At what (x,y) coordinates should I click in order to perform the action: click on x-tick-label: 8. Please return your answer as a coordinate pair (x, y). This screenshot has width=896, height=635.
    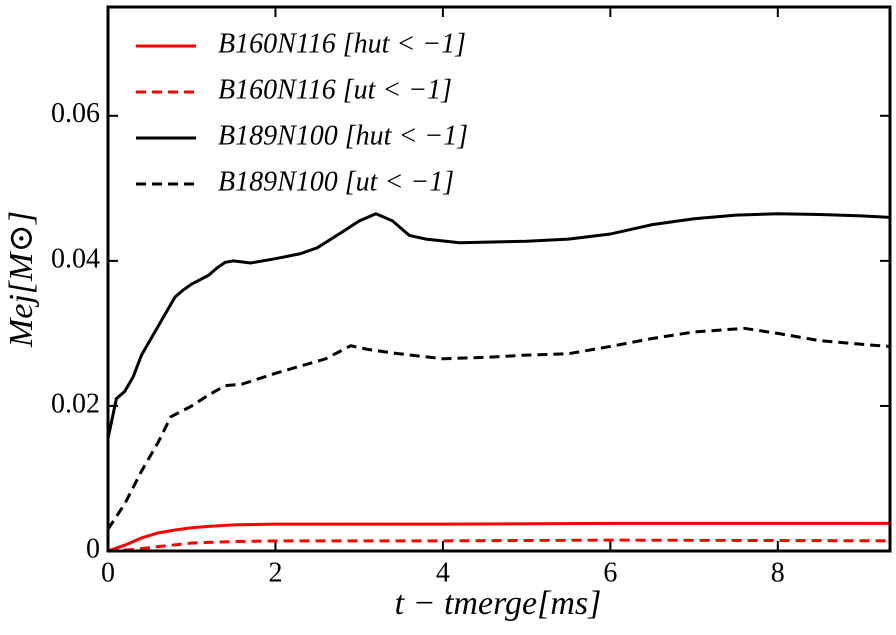
    Looking at the image, I should click on (778, 572).